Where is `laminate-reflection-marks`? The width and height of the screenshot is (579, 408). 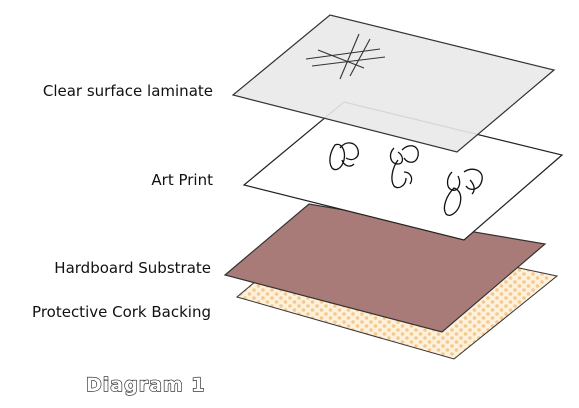 laminate-reflection-marks is located at coordinates (345, 56).